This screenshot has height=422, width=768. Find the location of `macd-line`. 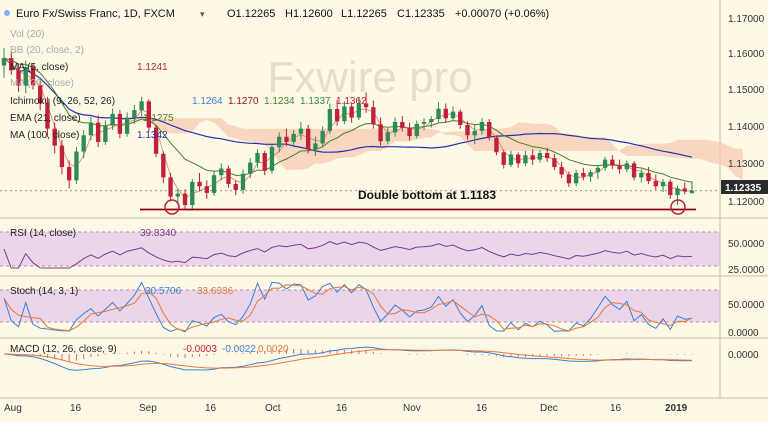

macd-line is located at coordinates (347, 358).